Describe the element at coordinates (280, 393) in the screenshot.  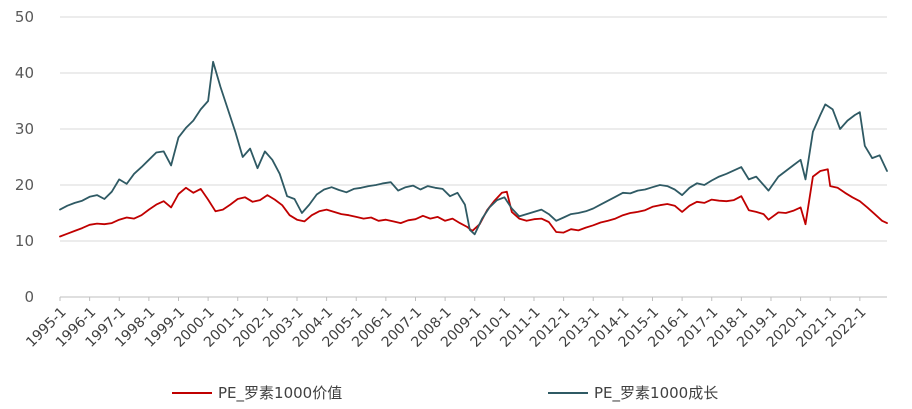
I see `legend-label-value: PE_罗素1000价值` at that location.